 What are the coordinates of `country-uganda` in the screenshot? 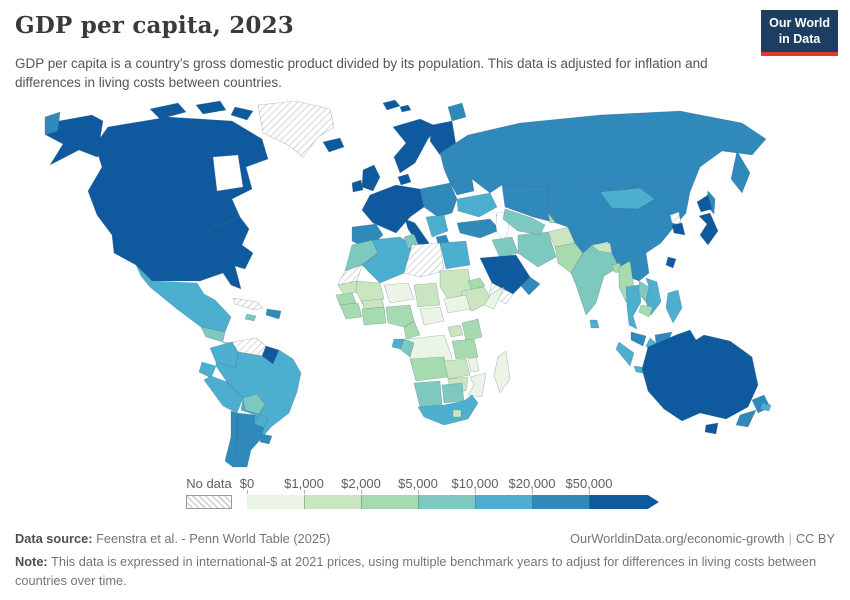 It's located at (455, 331).